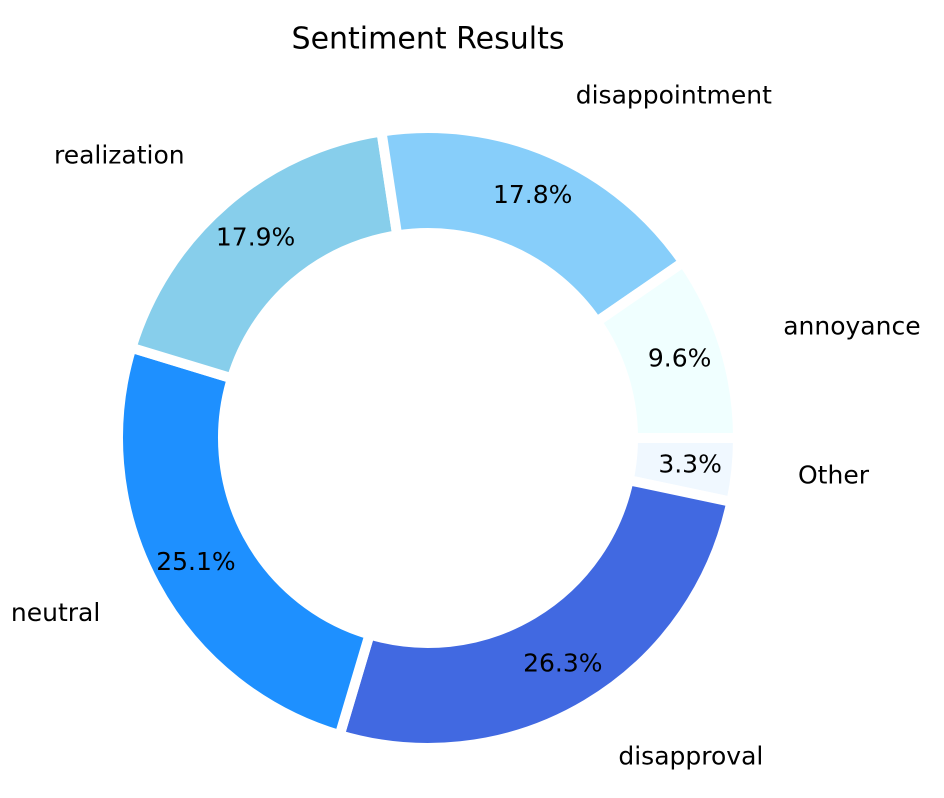  Describe the element at coordinates (690, 463) in the screenshot. I see `value-label: 3.3%` at that location.